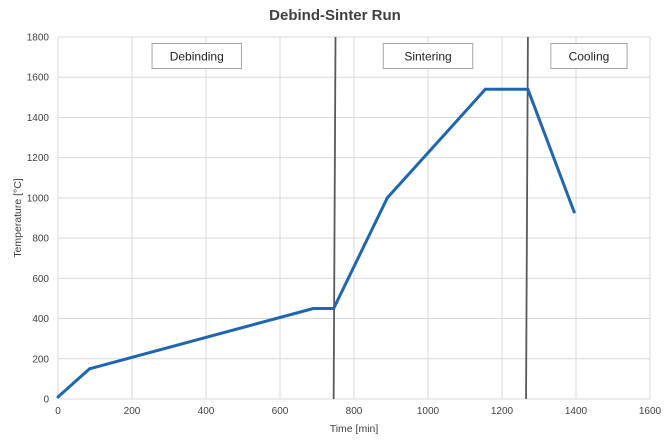 The height and width of the screenshot is (447, 670). I want to click on y-tick-label: 400, so click(40, 319).